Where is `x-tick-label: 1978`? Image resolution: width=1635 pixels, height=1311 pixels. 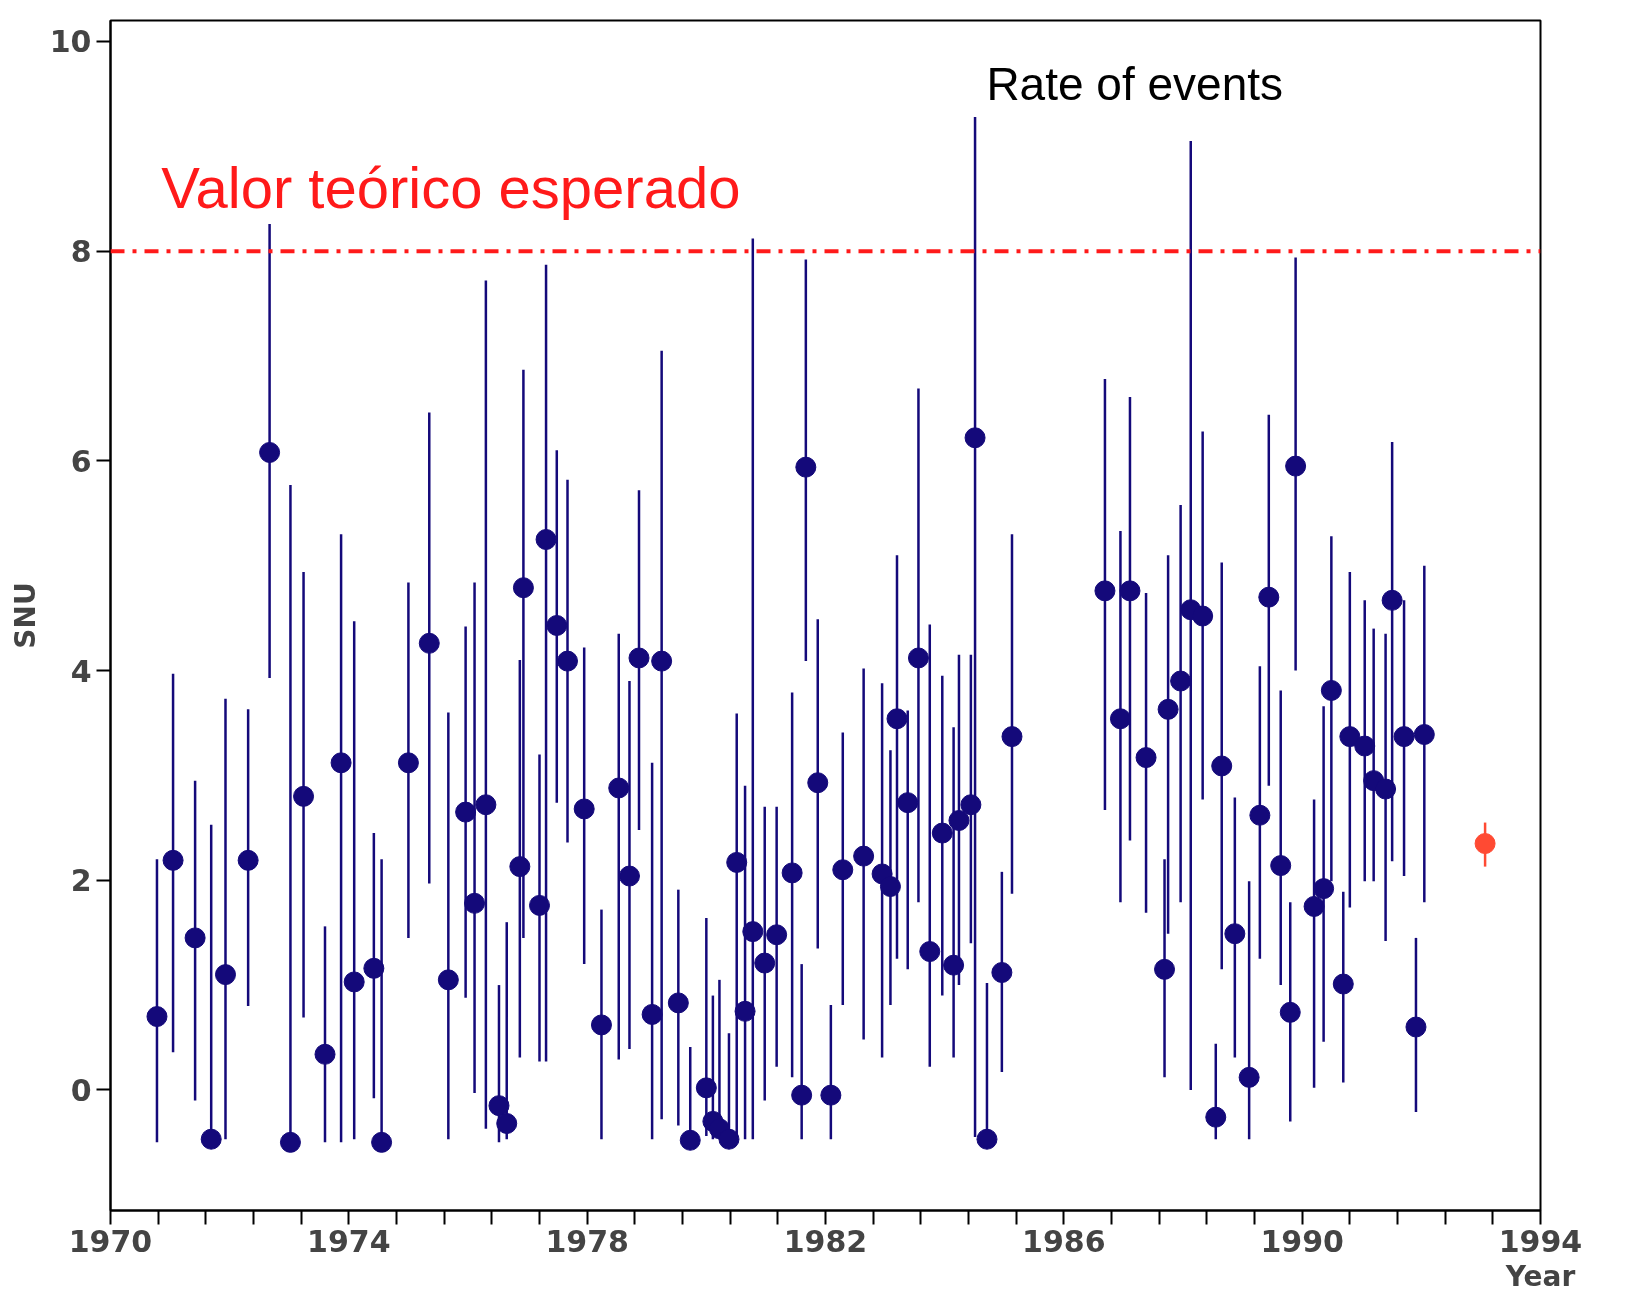
x-tick-label: 1978 is located at coordinates (587, 1241).